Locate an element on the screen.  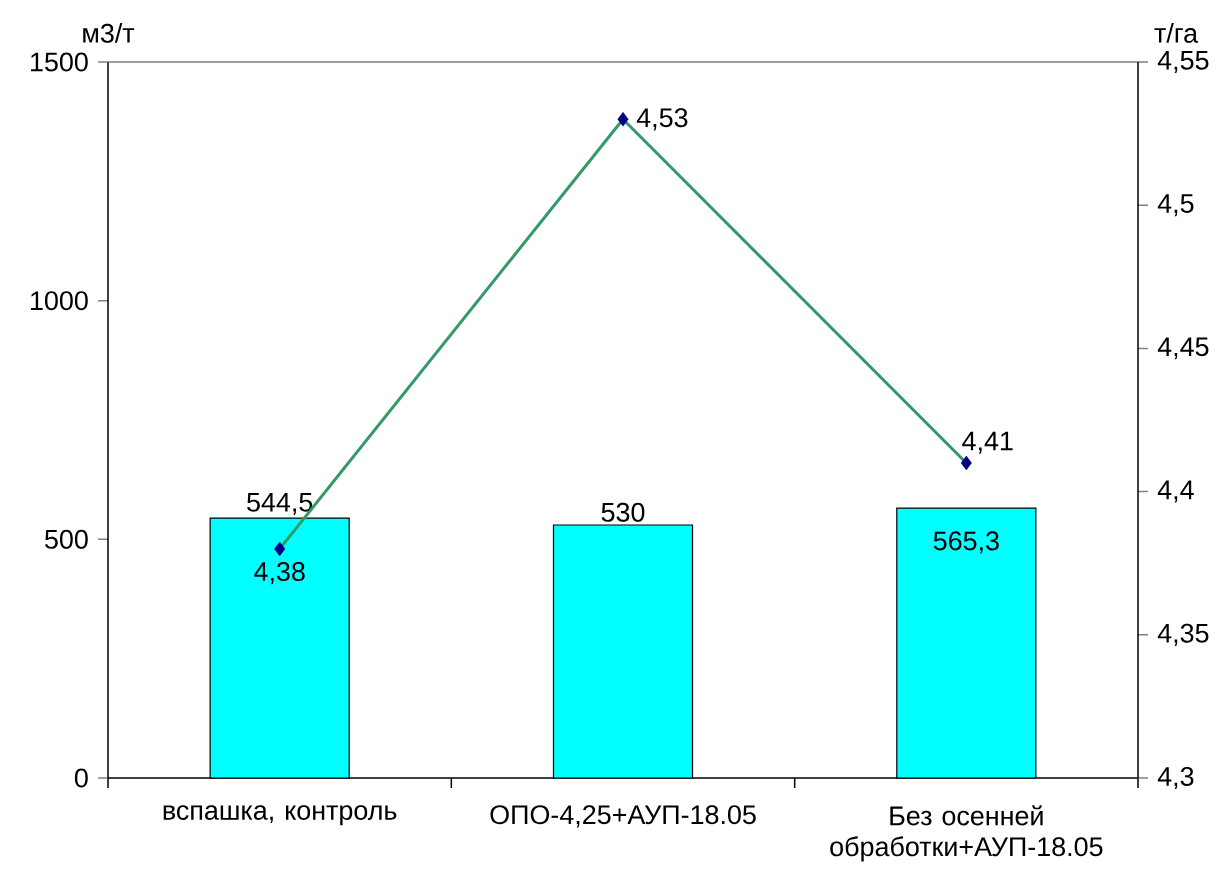
y2-tick-label: 4,45 is located at coordinates (1183, 348).